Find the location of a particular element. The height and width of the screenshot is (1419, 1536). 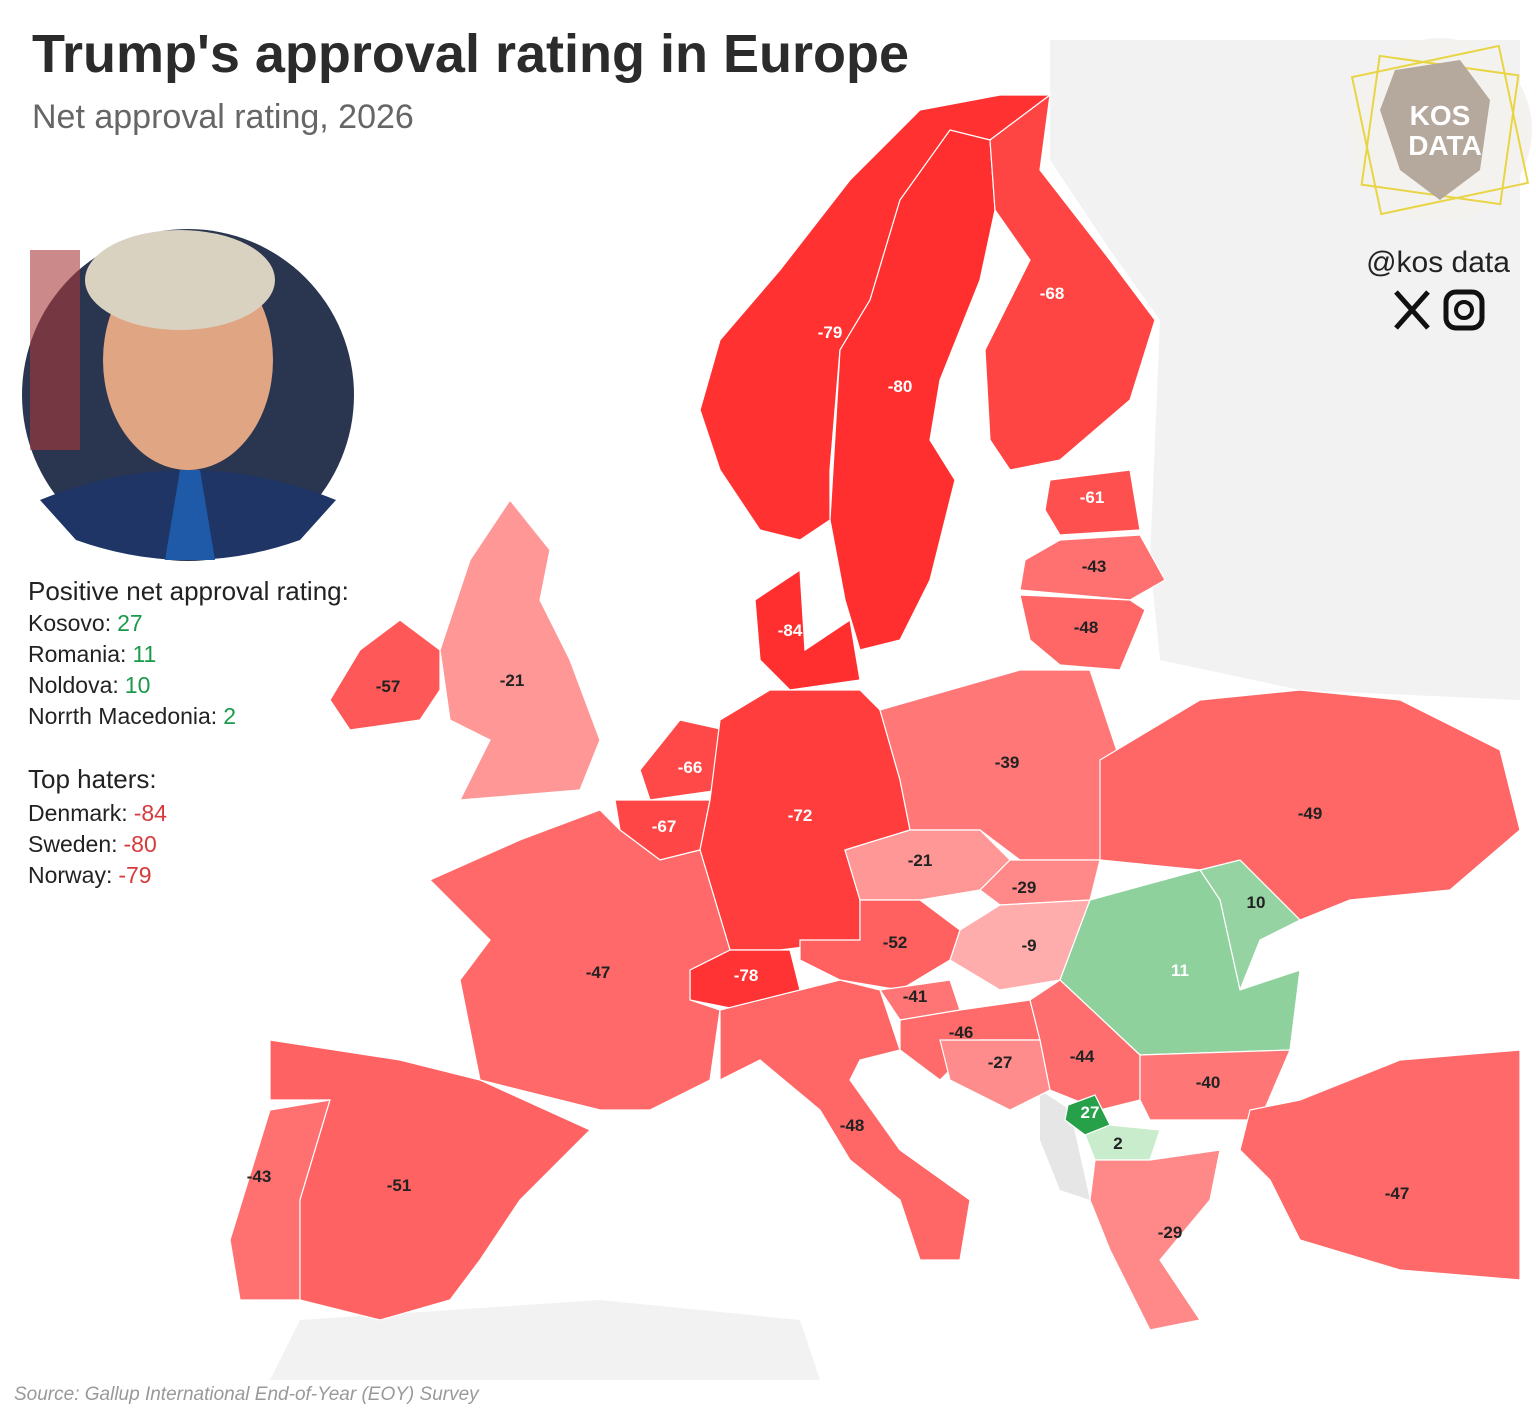

logo-text: KOS is located at coordinates (1440, 115).